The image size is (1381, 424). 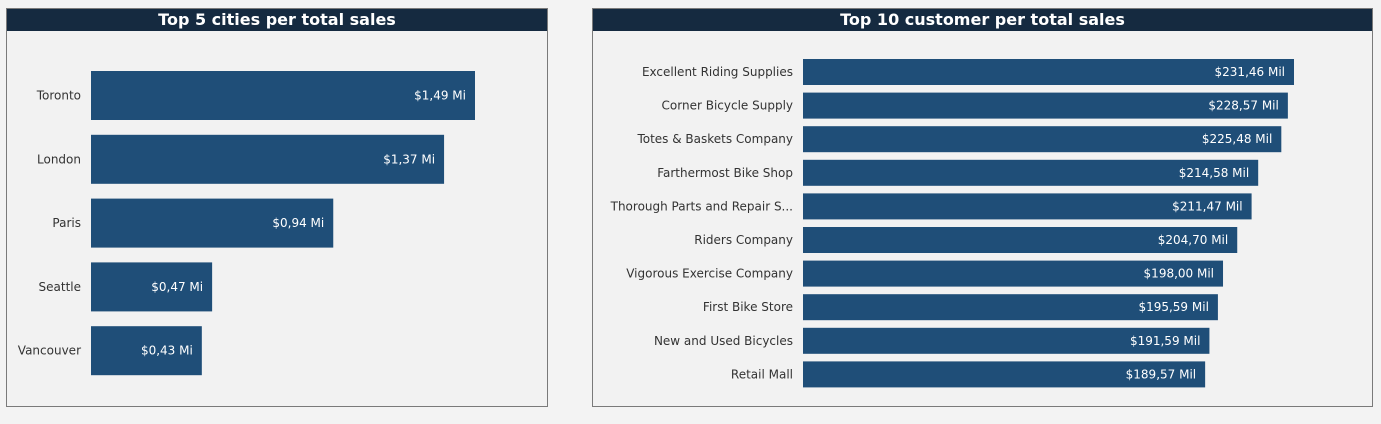 What do you see at coordinates (58, 96) in the screenshot?
I see `category-label-0: Toronto` at bounding box center [58, 96].